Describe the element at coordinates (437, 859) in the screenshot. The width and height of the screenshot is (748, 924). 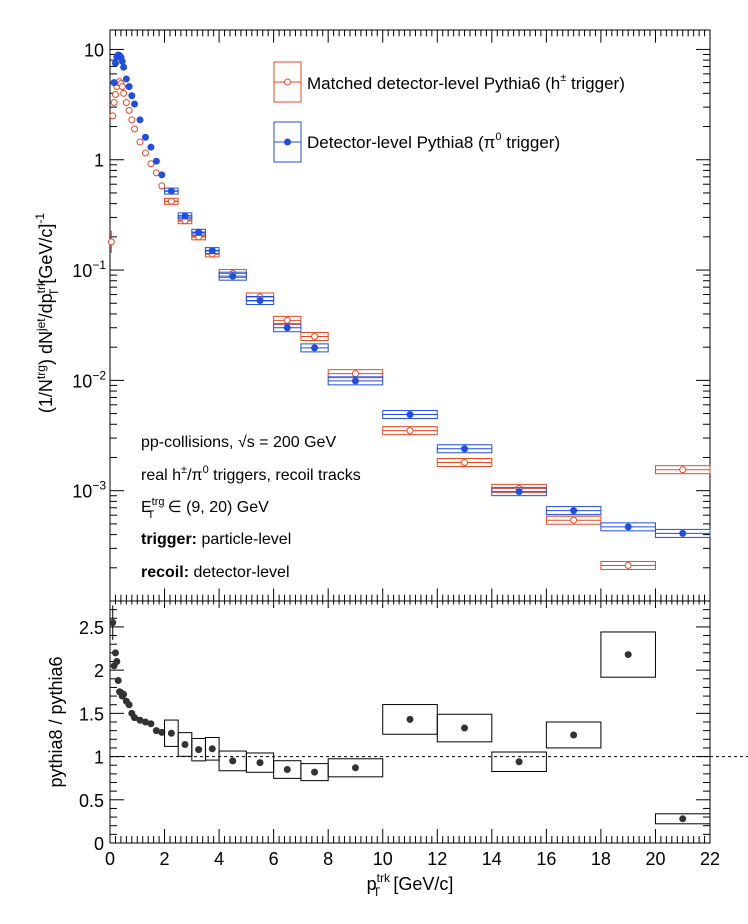
I see `x-tick-label: 12` at that location.